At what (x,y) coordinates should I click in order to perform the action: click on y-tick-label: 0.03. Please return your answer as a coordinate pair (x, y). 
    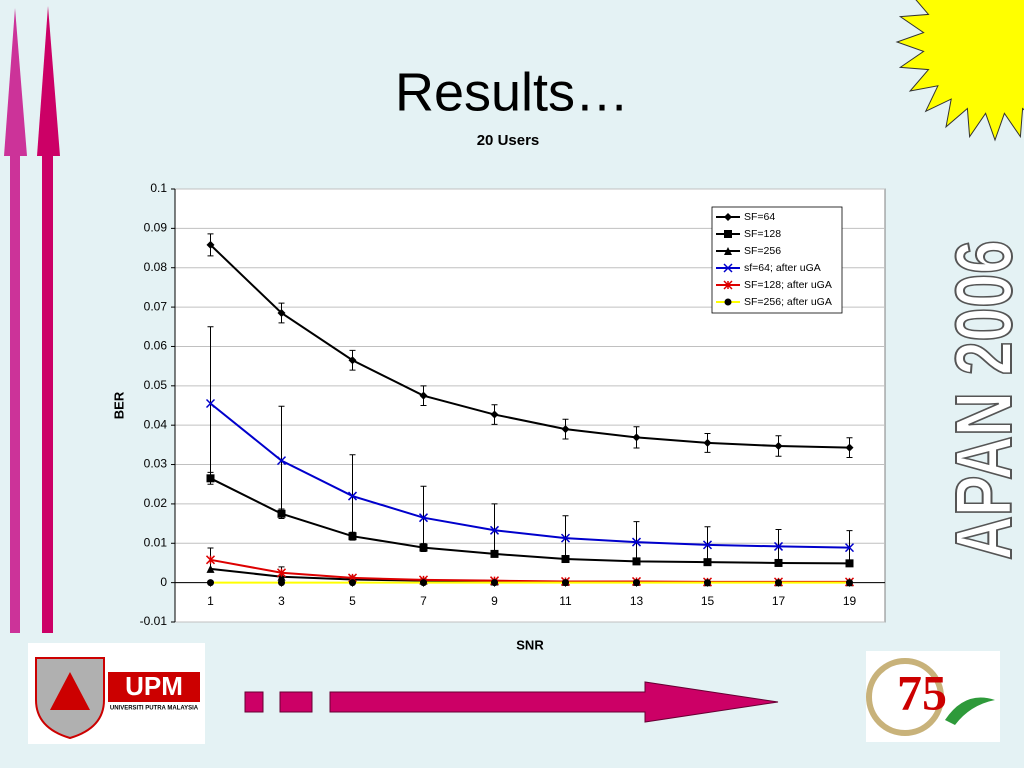
    Looking at the image, I should click on (156, 464).